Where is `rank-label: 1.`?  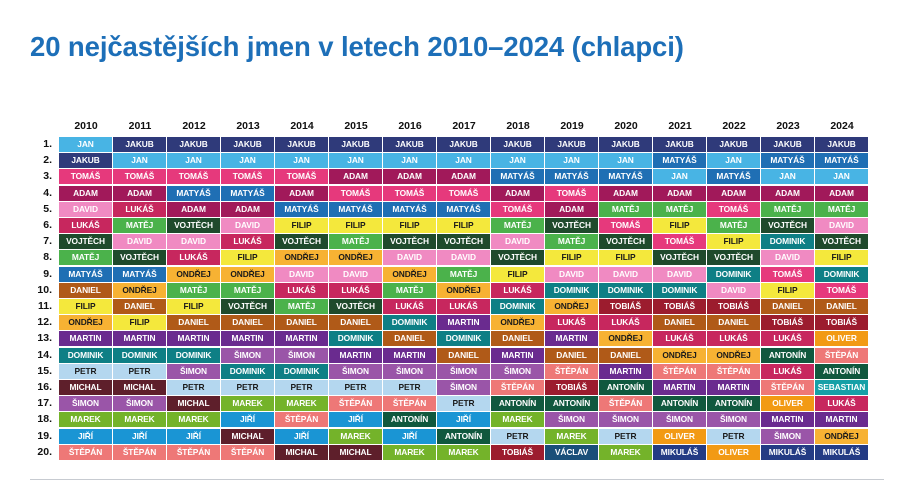 rank-label: 1. is located at coordinates (47, 144).